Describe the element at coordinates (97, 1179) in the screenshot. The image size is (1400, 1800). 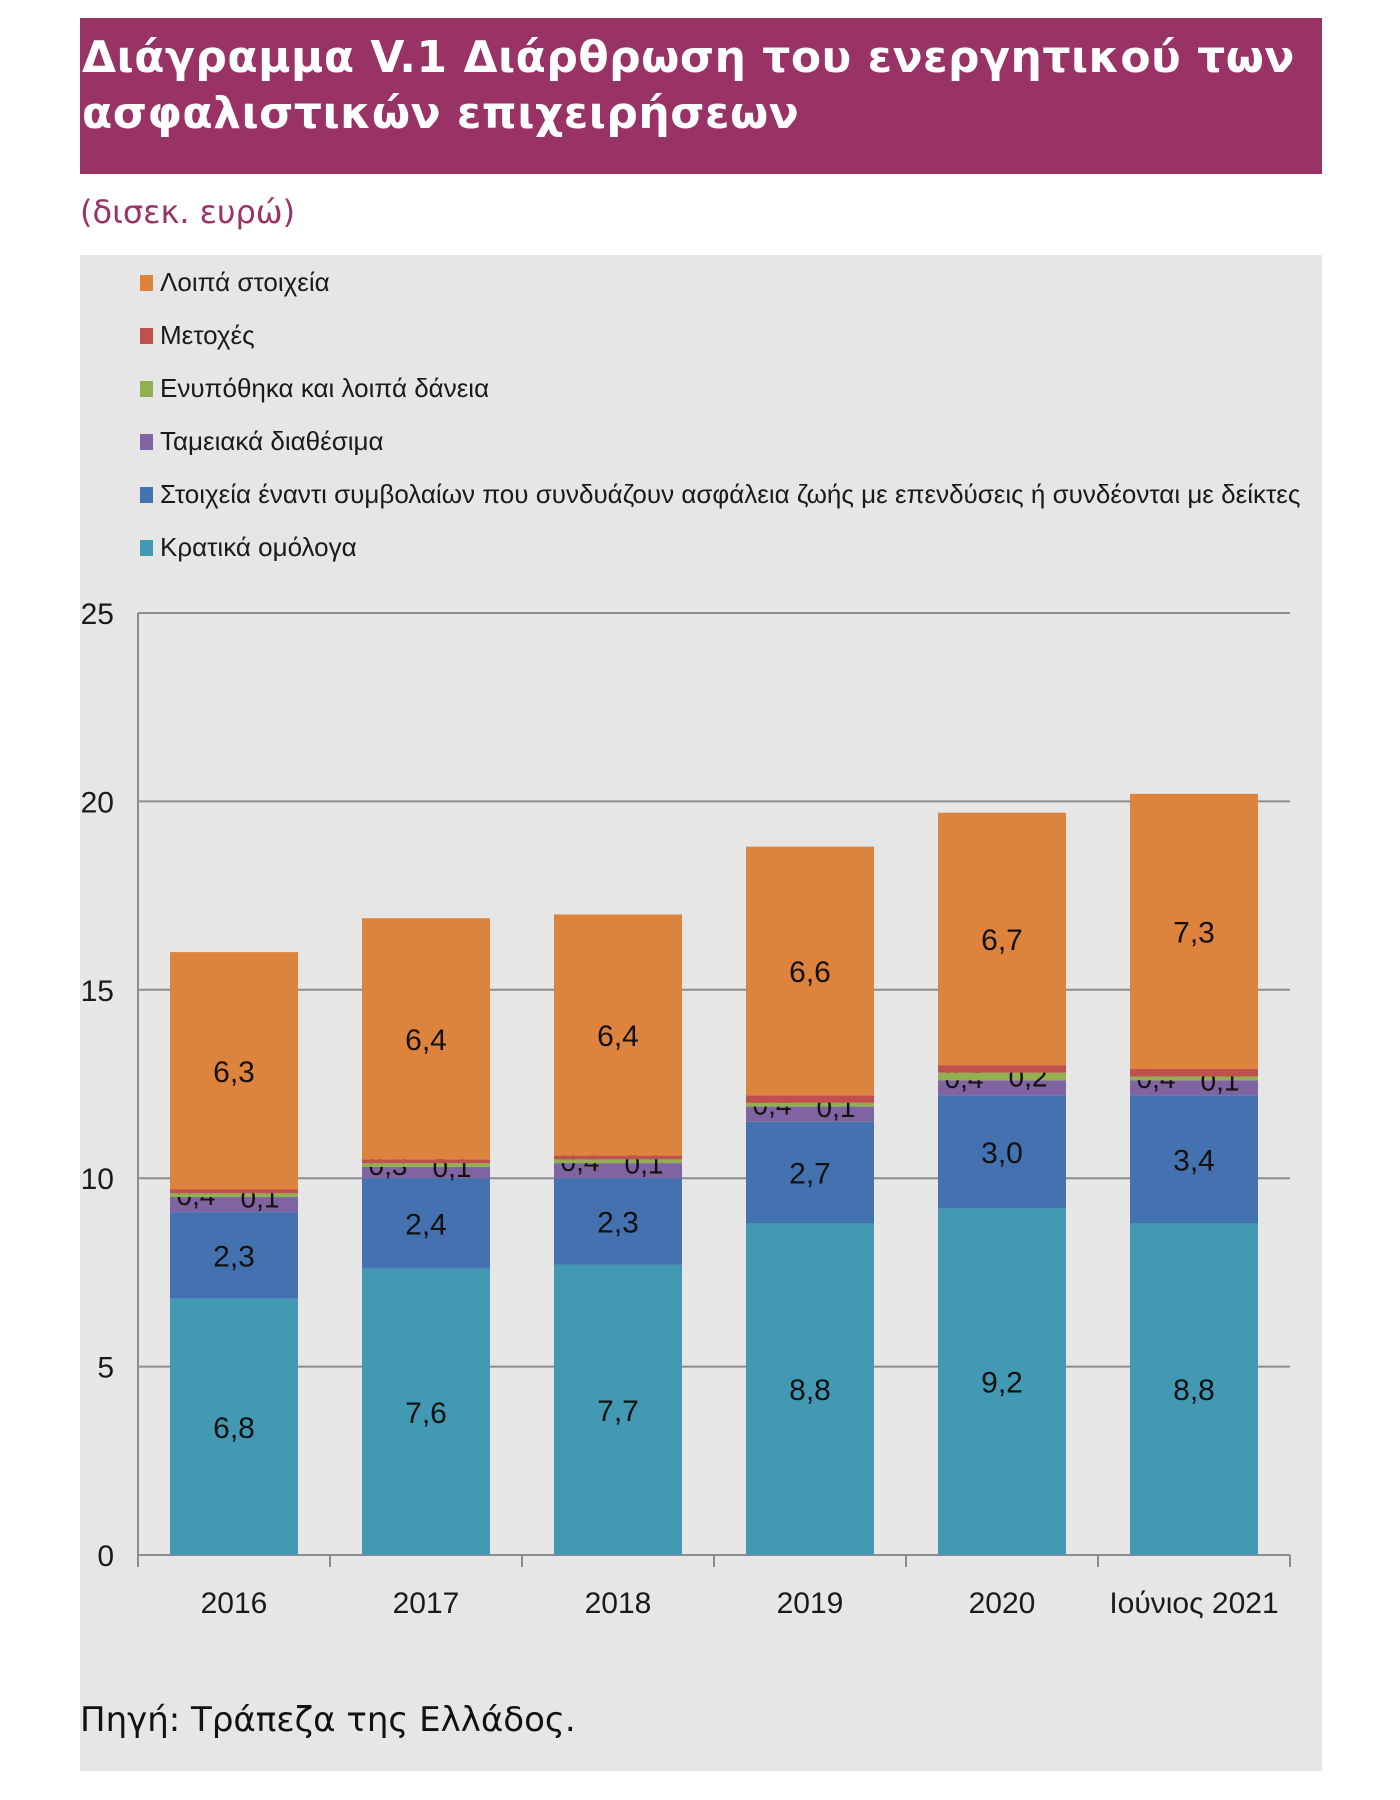
I see `y-tick-label: 10` at that location.